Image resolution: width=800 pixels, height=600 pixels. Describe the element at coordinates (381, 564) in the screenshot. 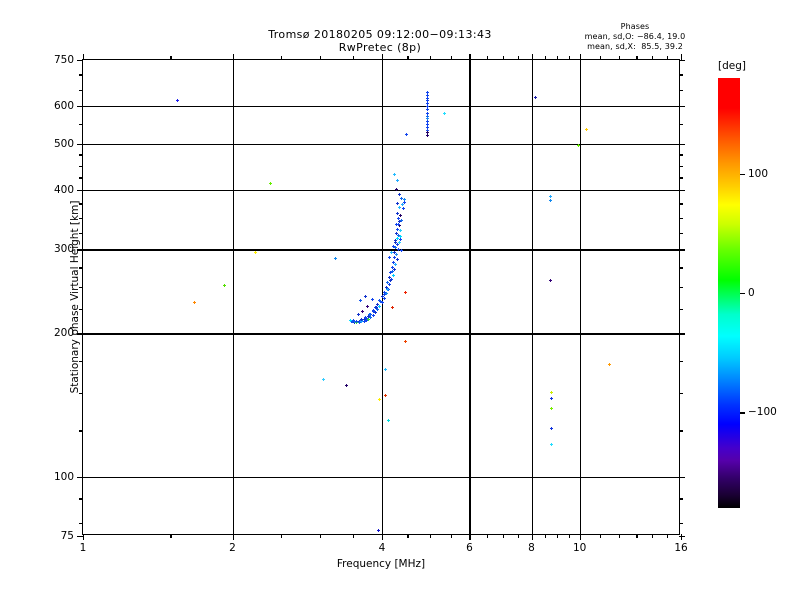

I see `x-axis-title: Frequency [MHz]` at that location.